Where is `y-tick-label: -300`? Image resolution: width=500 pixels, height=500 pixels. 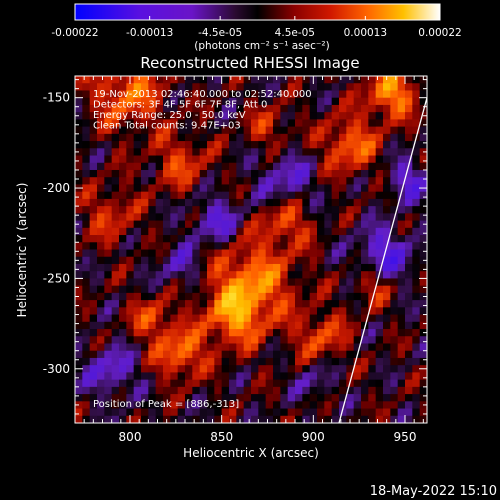
y-tick-label: -300 is located at coordinates (56, 369).